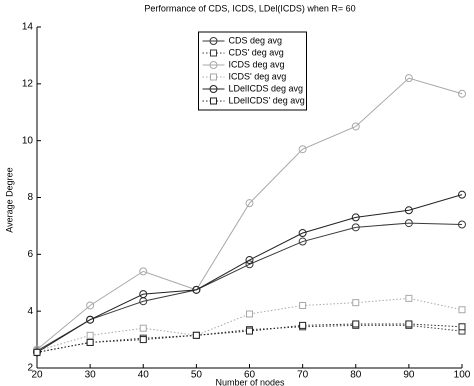  I want to click on y-tick-label: 2, so click(30, 368).